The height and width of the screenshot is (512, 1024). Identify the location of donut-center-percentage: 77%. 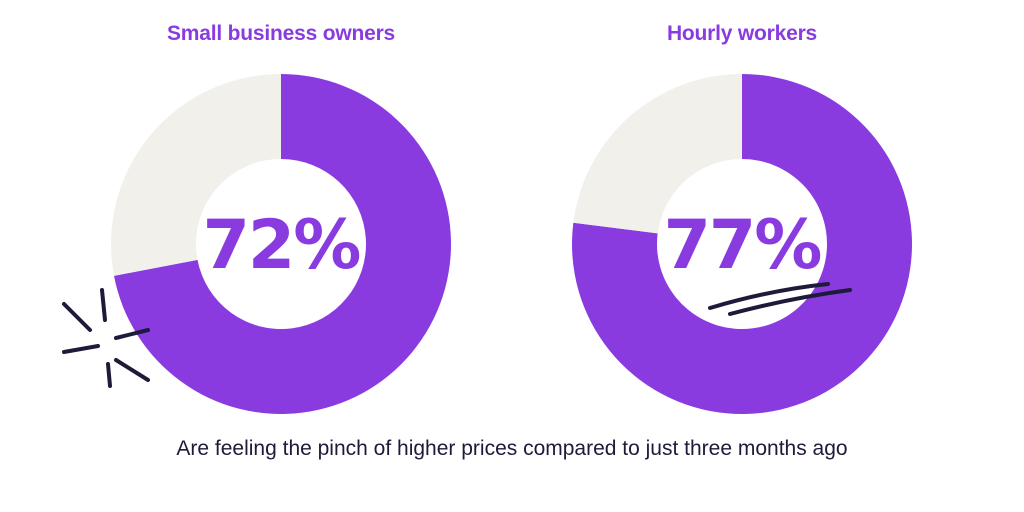
(742, 245).